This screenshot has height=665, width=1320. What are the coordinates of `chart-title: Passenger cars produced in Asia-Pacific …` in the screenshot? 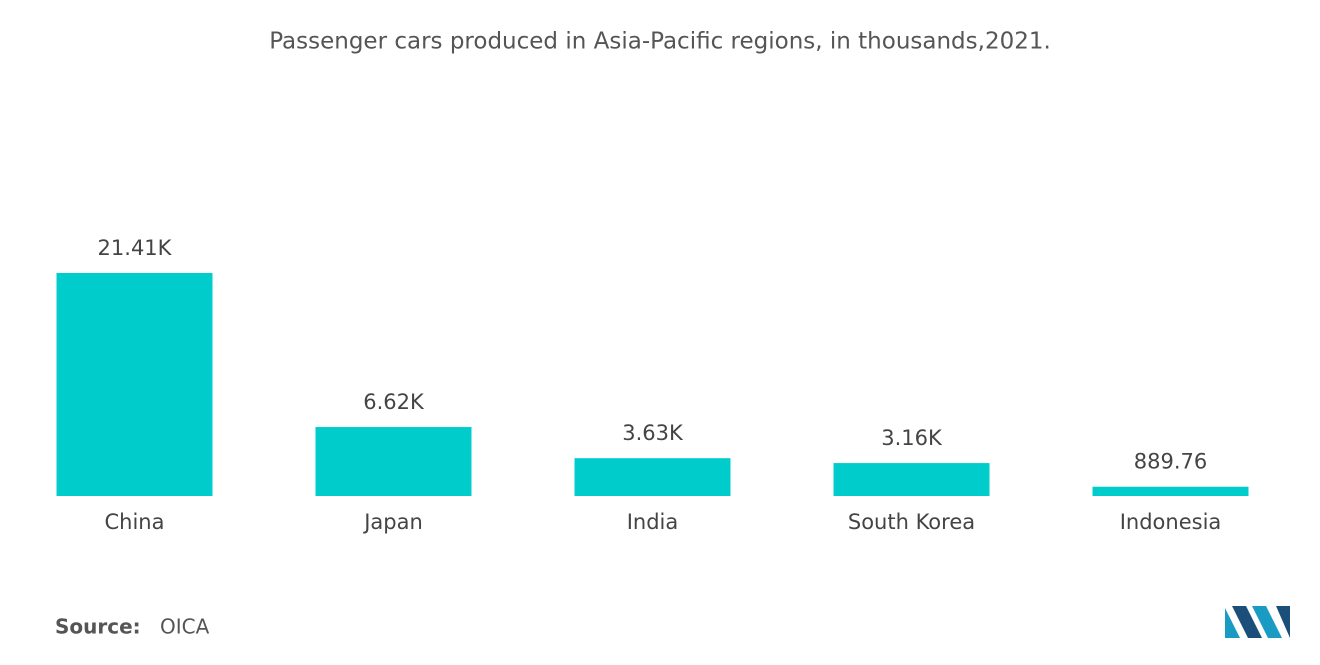 It's located at (660, 42).